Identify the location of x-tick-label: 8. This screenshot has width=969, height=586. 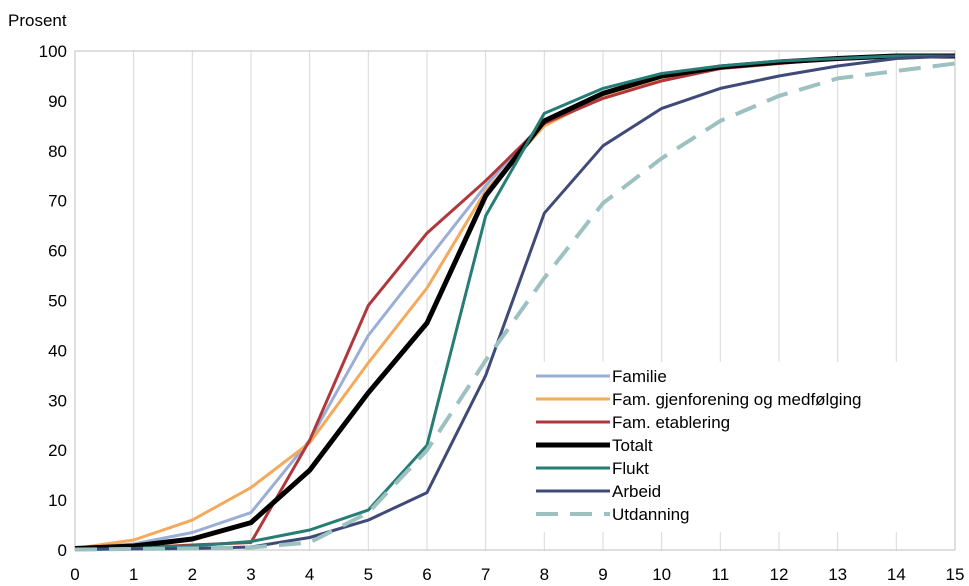
(544, 574).